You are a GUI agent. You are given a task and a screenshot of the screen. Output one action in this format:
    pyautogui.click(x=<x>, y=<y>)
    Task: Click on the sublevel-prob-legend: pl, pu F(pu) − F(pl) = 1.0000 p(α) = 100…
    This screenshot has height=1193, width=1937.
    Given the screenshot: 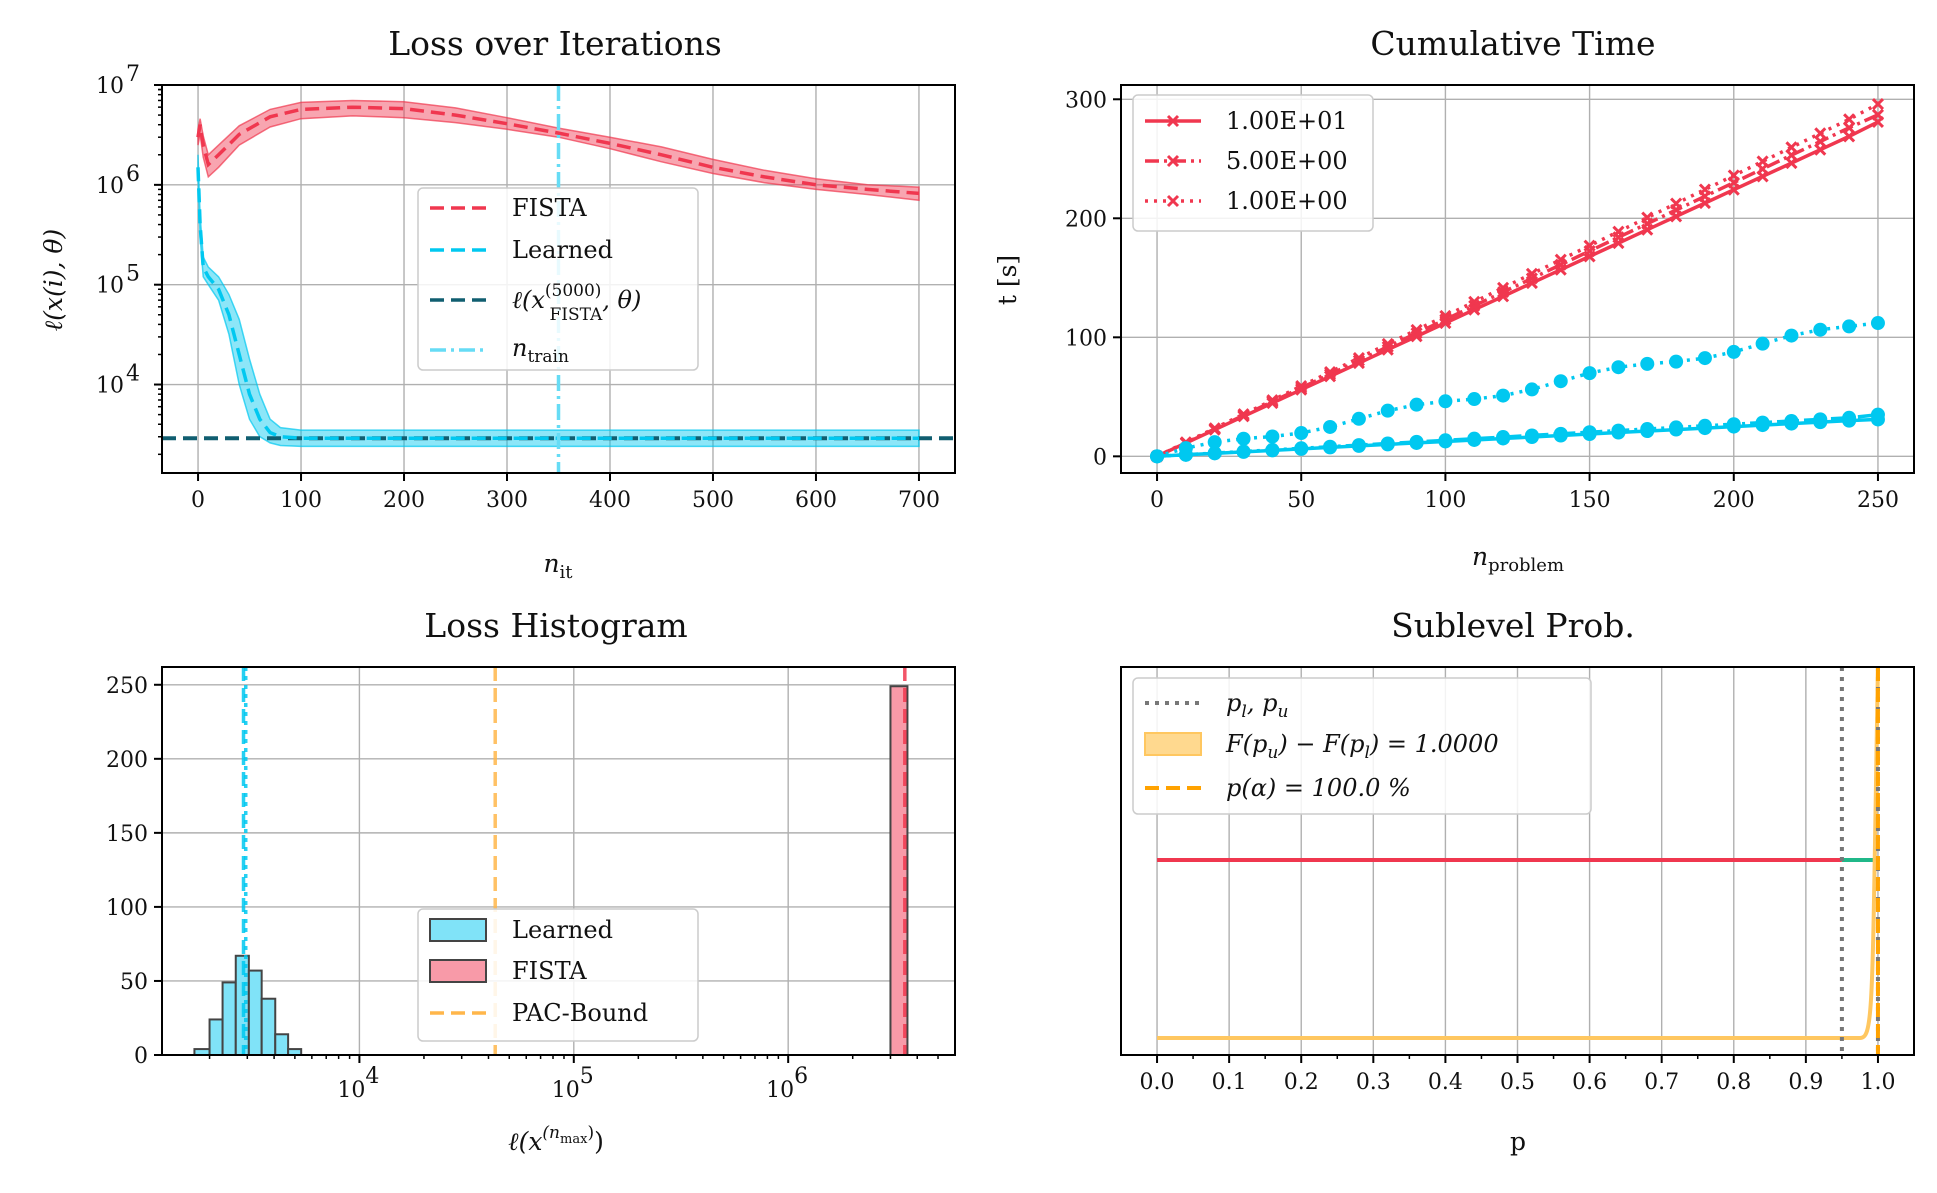 What is the action you would take?
    pyautogui.click(x=1362, y=746)
    